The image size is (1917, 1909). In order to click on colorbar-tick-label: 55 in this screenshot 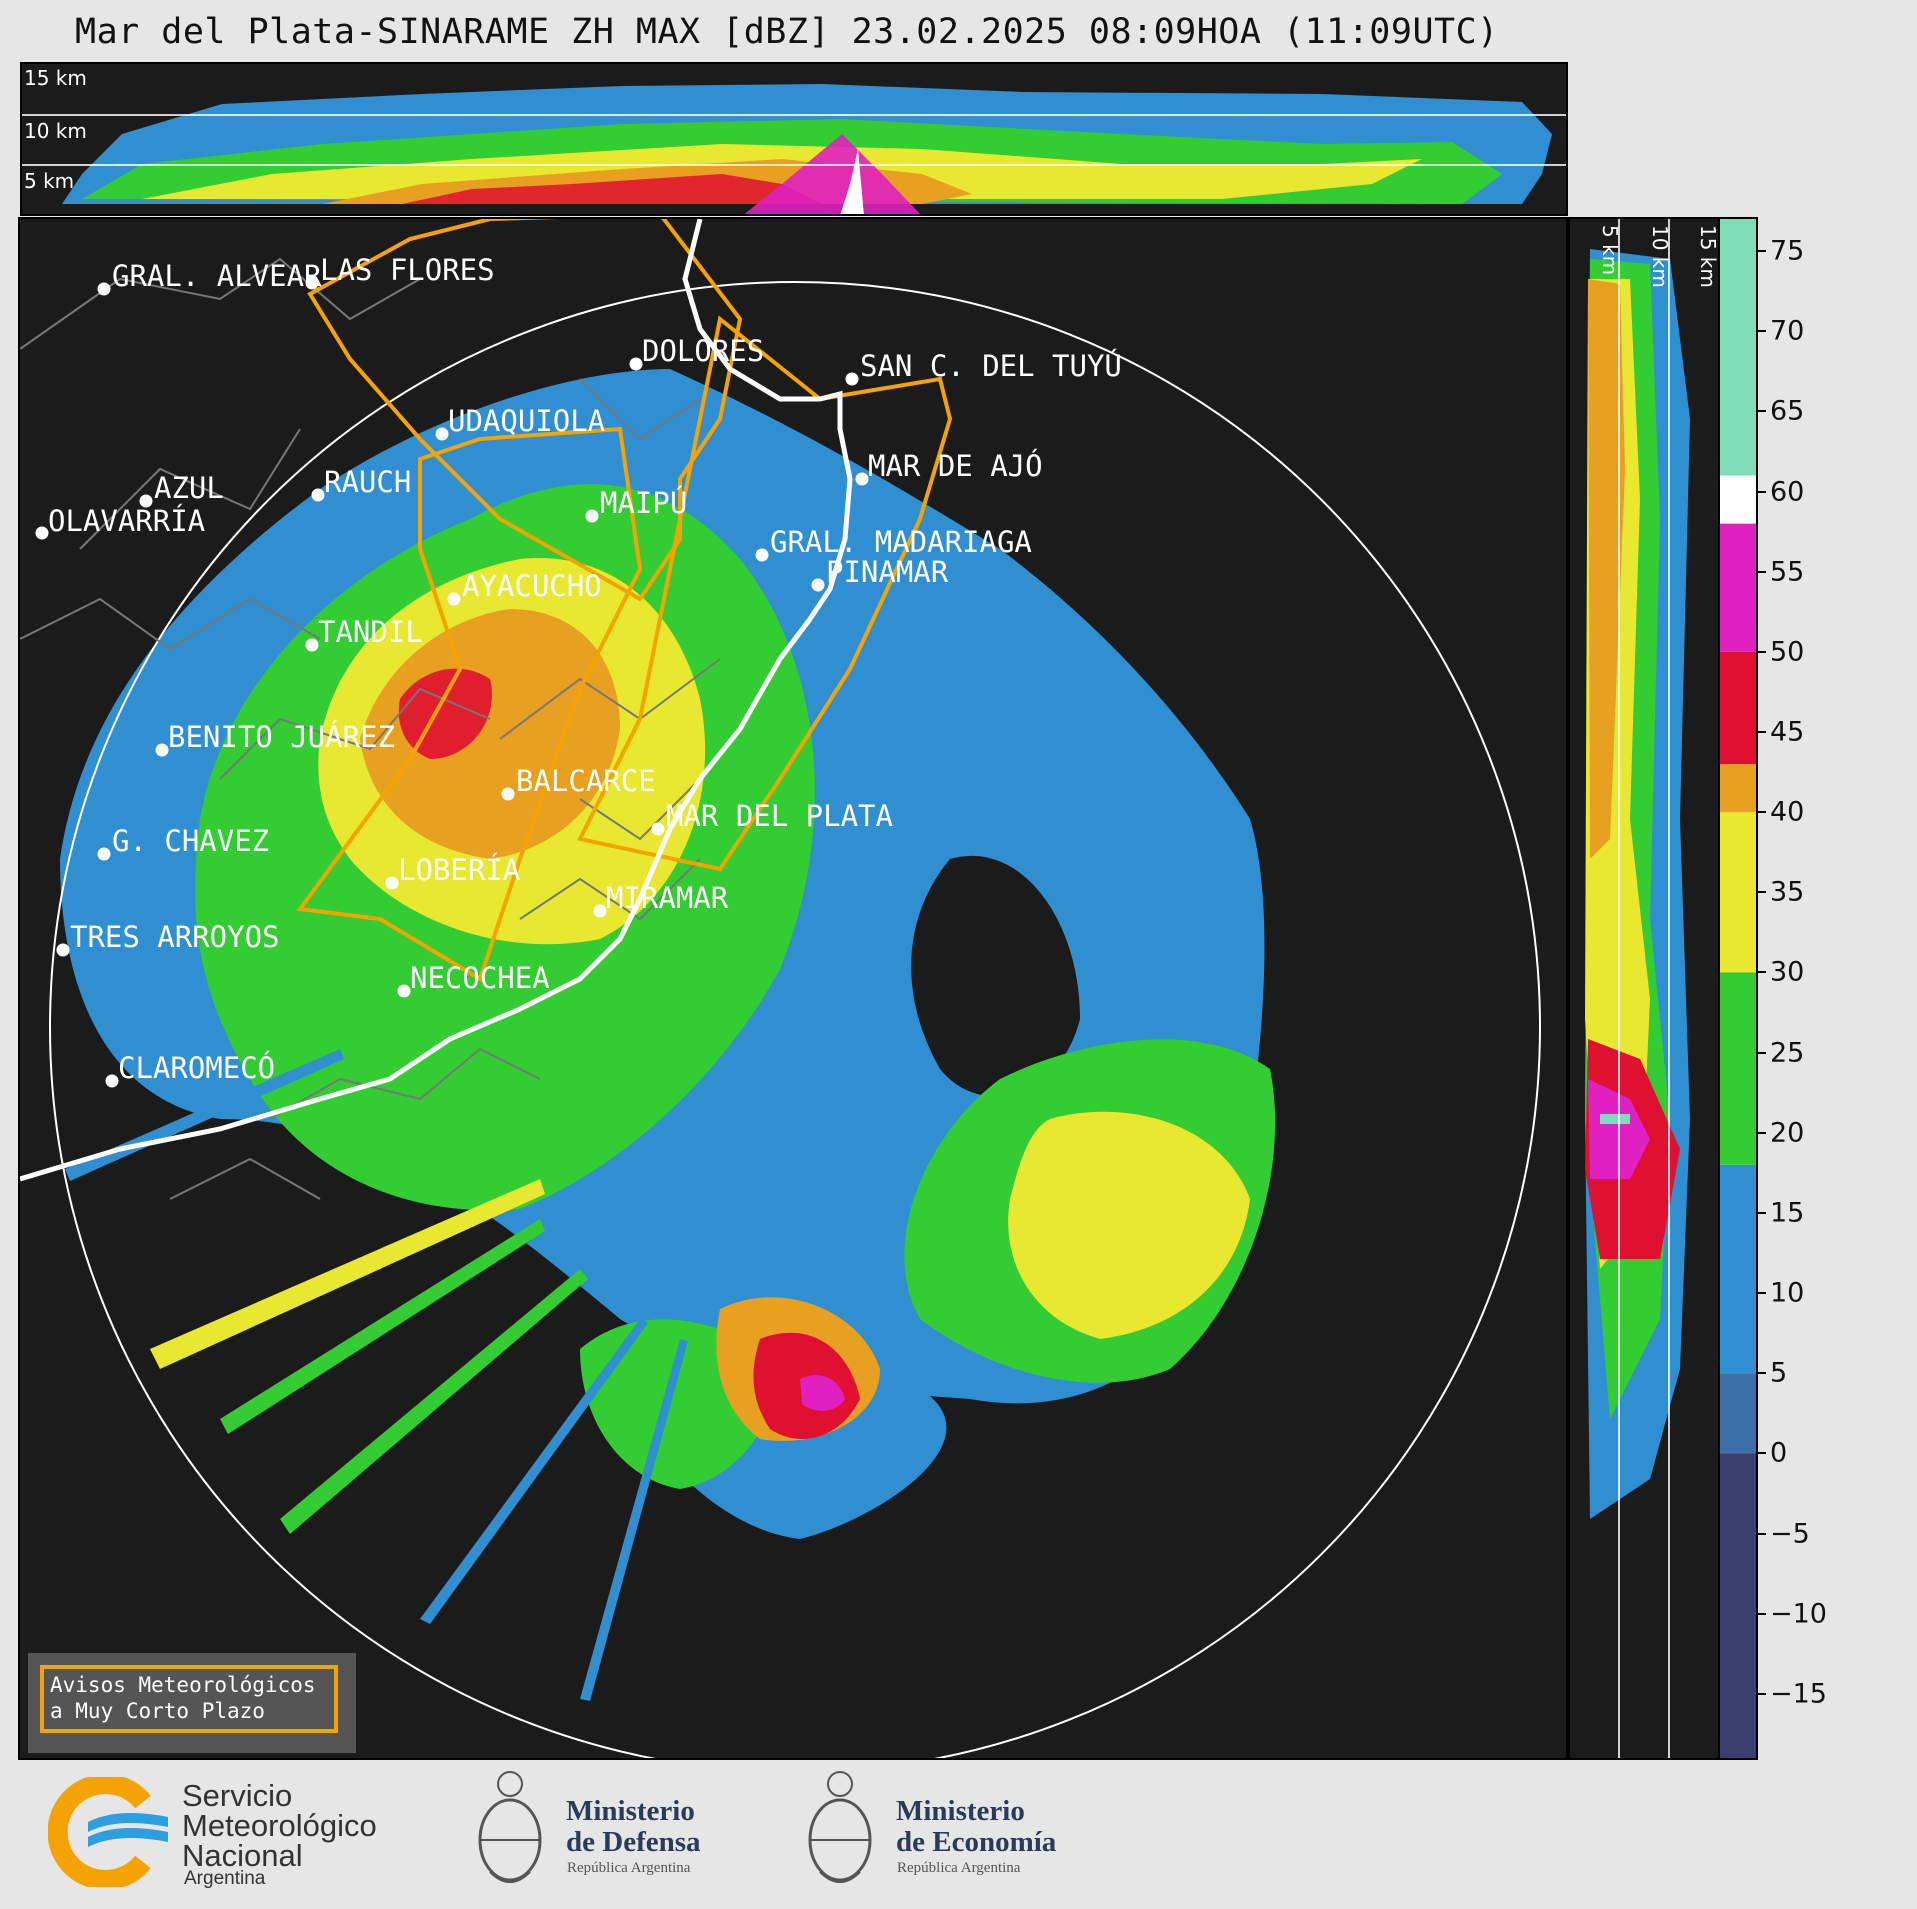, I will do `click(1787, 572)`.